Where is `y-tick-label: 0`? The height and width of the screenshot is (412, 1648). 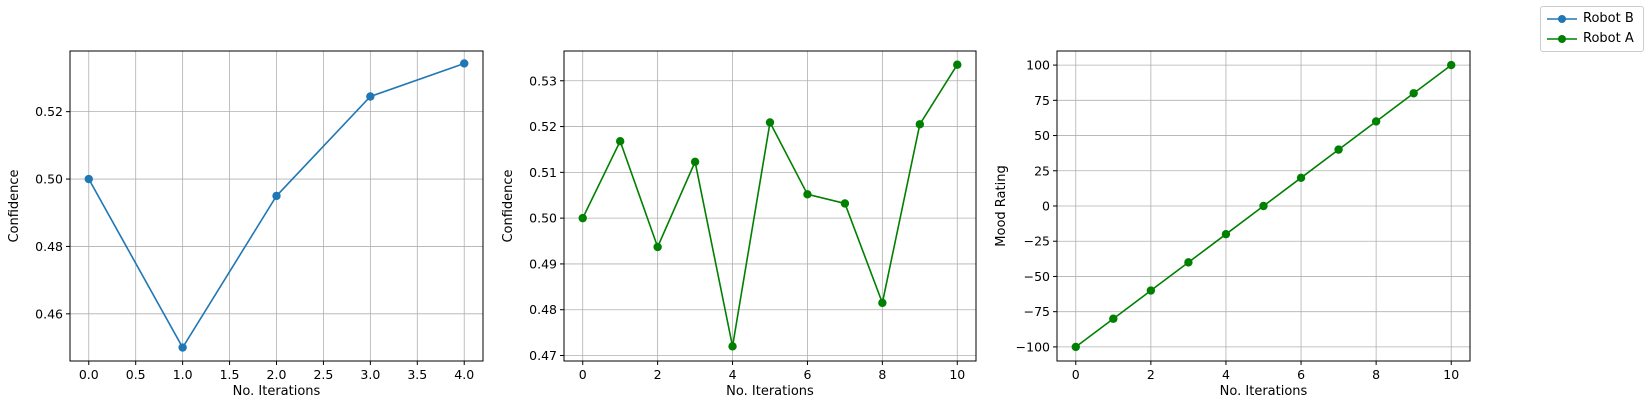
y-tick-label: 0 is located at coordinates (1046, 206).